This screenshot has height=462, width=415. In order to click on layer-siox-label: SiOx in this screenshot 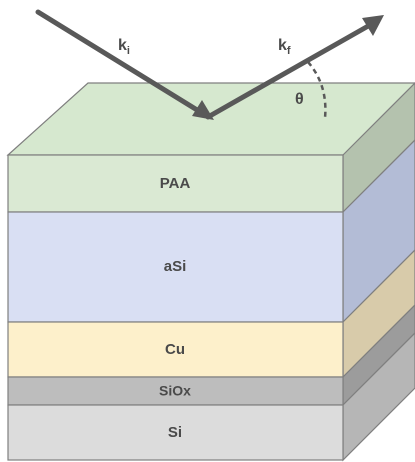, I will do `click(175, 391)`.